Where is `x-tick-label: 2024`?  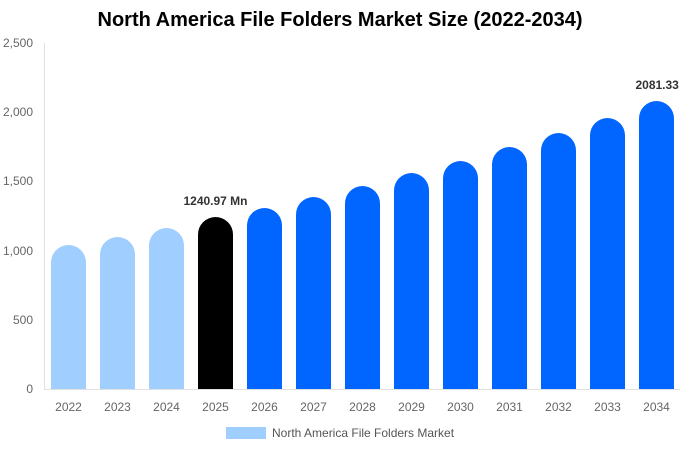 x-tick-label: 2024 is located at coordinates (166, 407).